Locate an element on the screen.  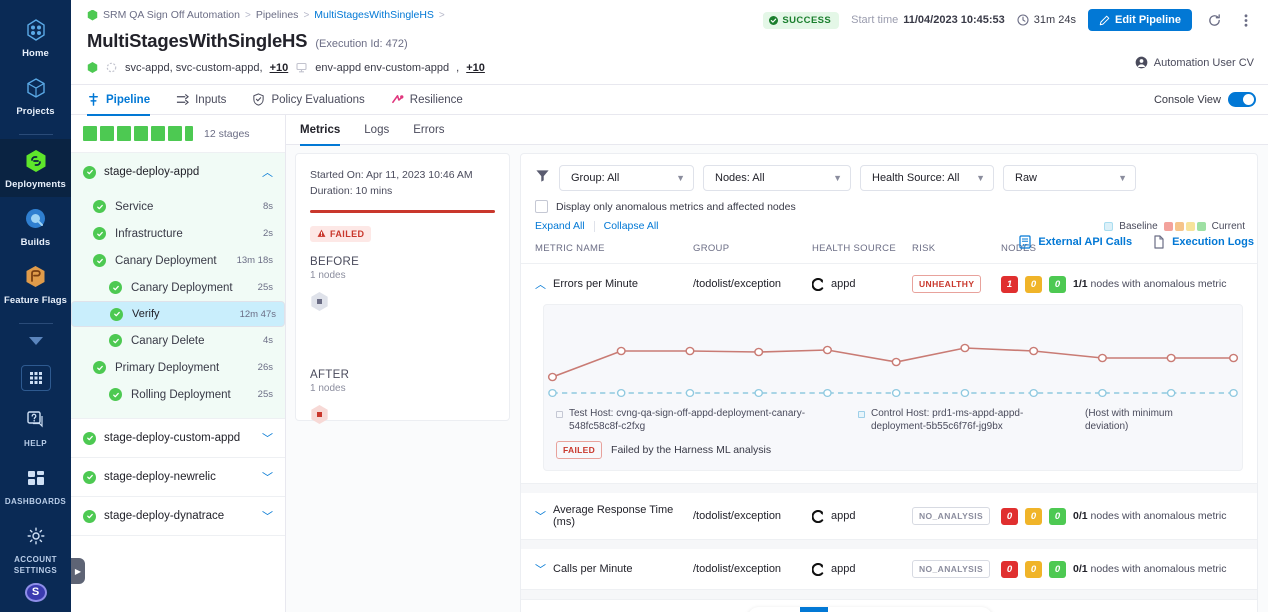
next-page-button: Next → is located at coordinates (966, 609).